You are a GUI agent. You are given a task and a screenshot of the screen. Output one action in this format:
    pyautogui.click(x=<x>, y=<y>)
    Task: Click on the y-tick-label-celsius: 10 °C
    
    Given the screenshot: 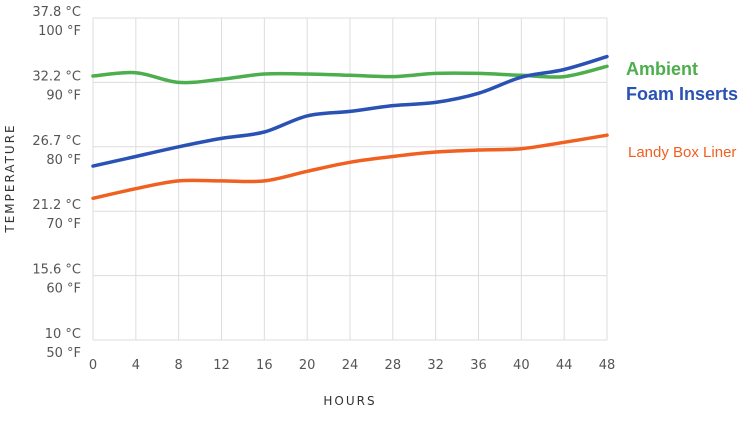 What is the action you would take?
    pyautogui.click(x=63, y=334)
    